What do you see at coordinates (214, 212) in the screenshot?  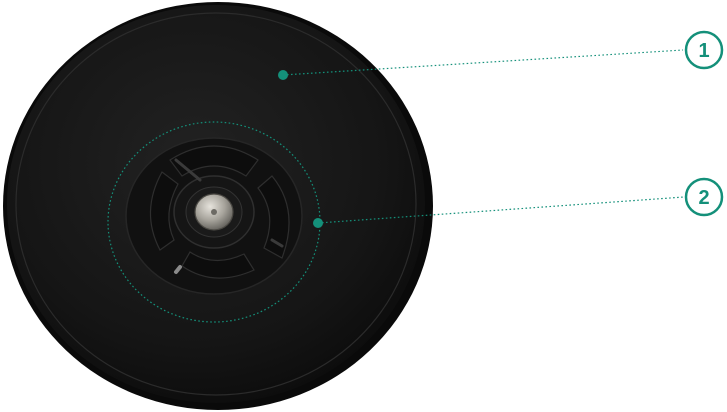 I see `center-pin` at bounding box center [214, 212].